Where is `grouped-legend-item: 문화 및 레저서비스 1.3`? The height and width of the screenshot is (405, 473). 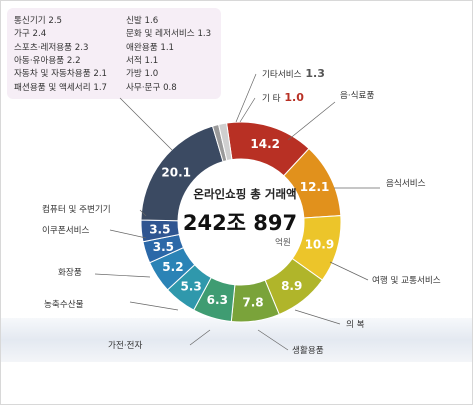 grouped-legend-item: 문화 및 레저서비스 1.3 is located at coordinates (169, 34).